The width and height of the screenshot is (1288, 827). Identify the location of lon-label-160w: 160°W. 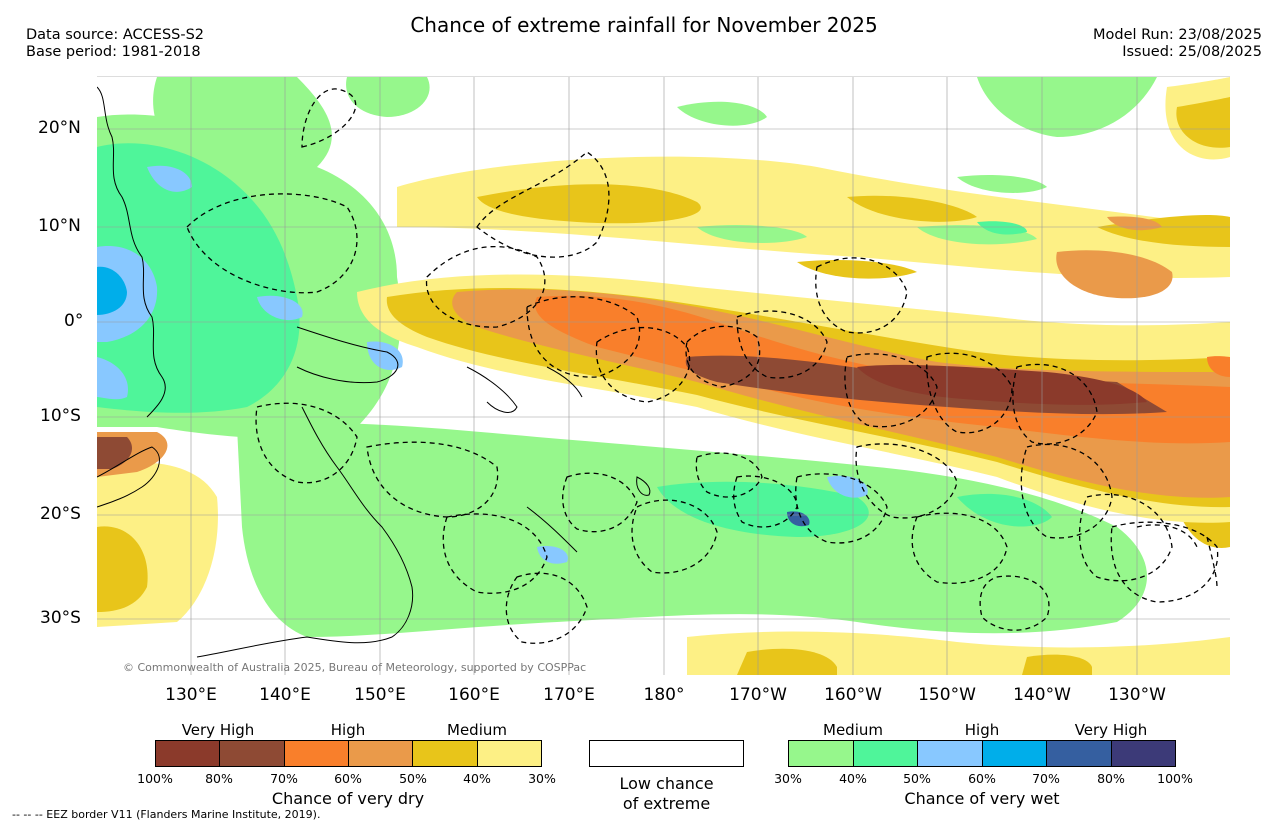
(853, 695).